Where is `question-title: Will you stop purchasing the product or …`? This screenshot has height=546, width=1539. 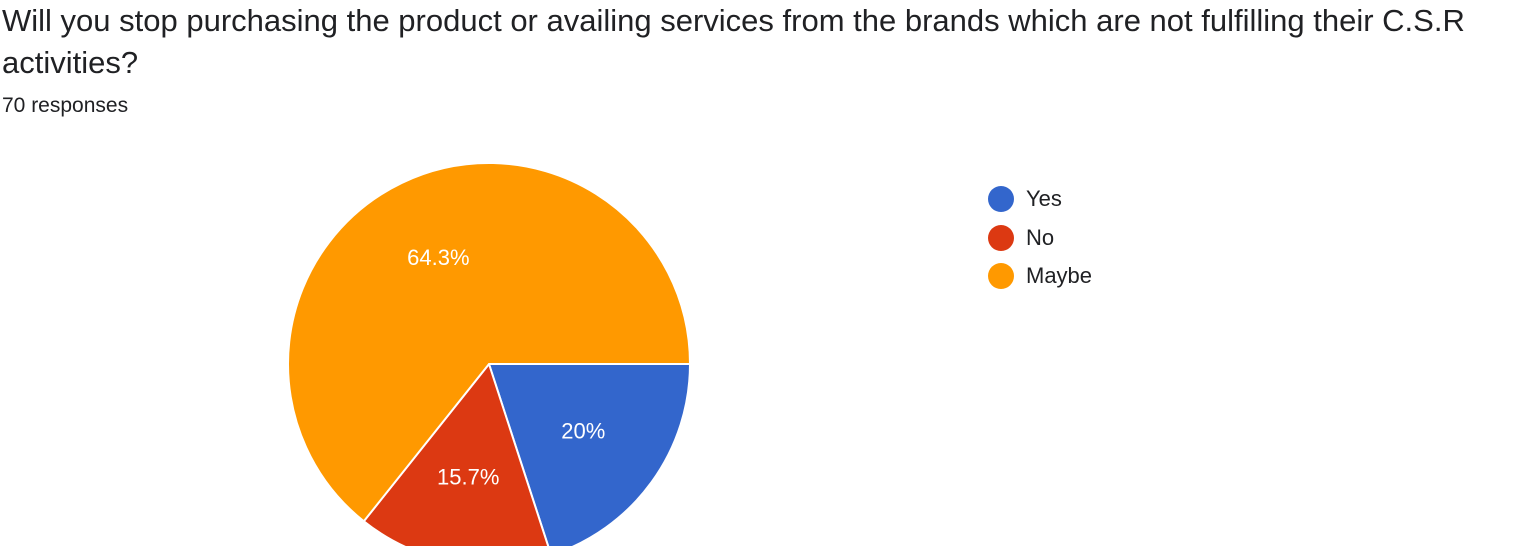
question-title: Will you stop purchasing the product or … is located at coordinates (733, 41).